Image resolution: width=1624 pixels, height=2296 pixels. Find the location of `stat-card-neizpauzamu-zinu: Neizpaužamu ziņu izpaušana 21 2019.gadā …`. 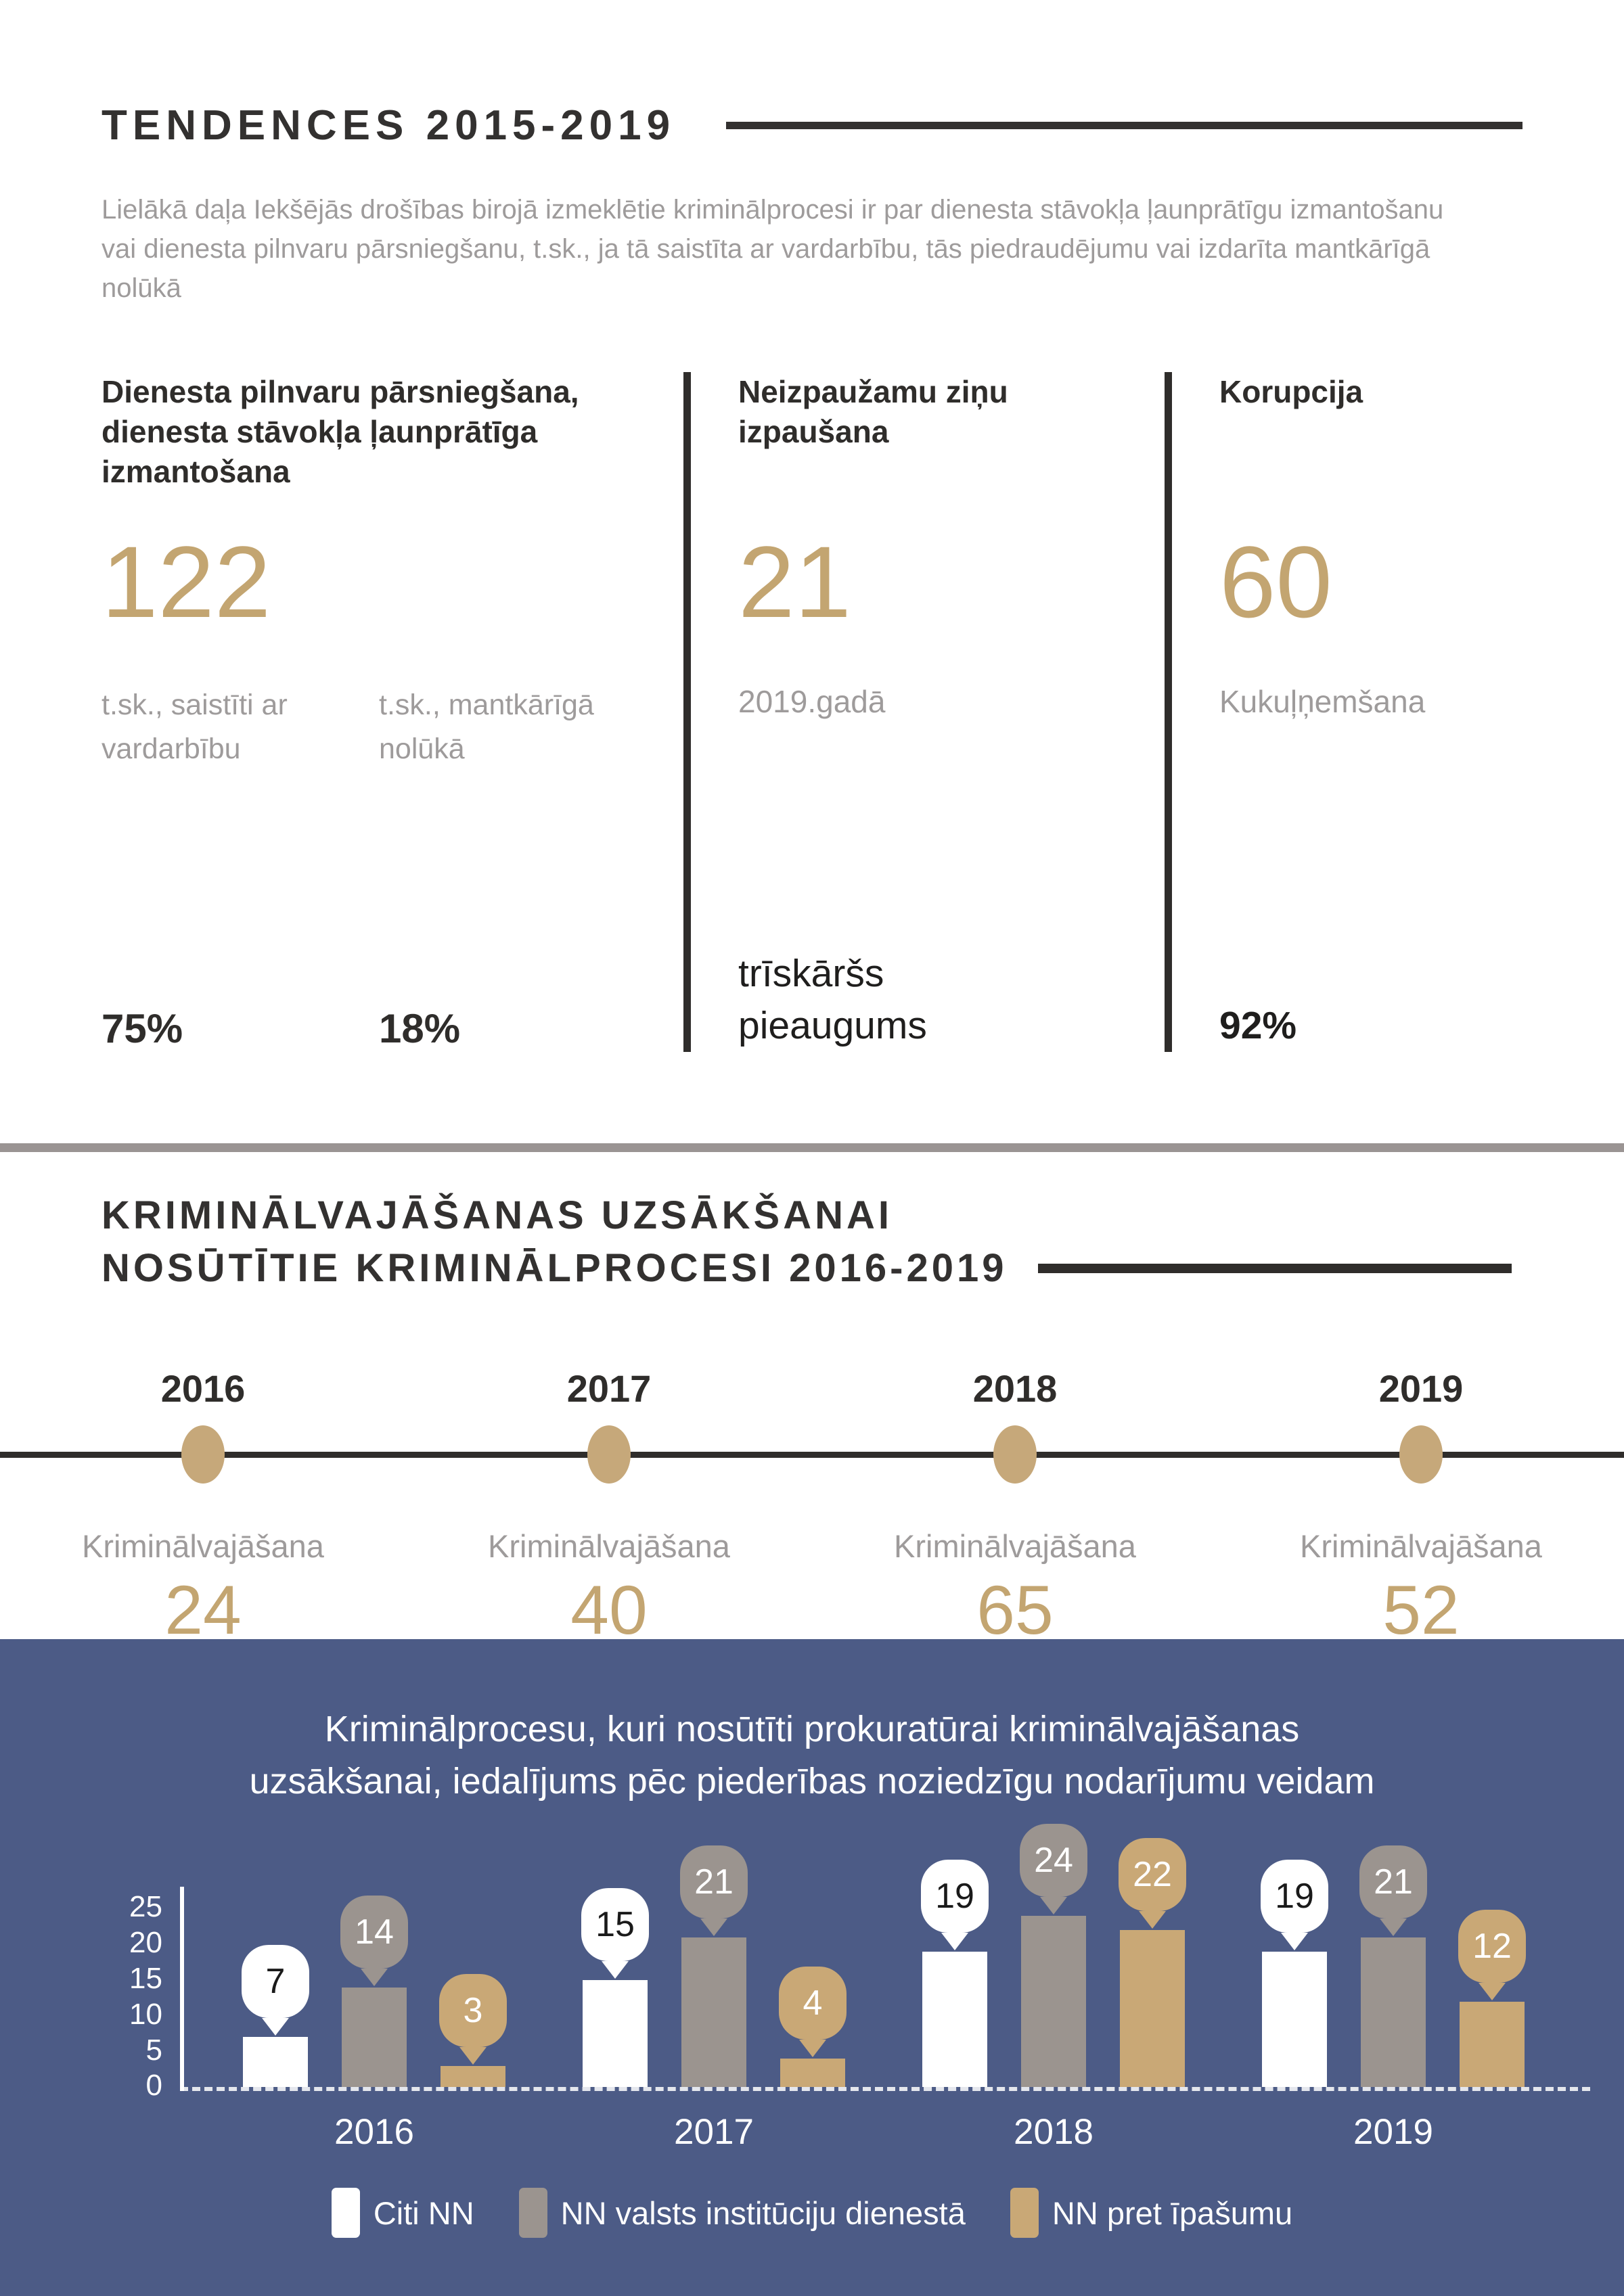

stat-card-neizpauzamu-zinu: Neizpaužamu ziņu izpaušana 21 2019.gadā … is located at coordinates (927, 712).